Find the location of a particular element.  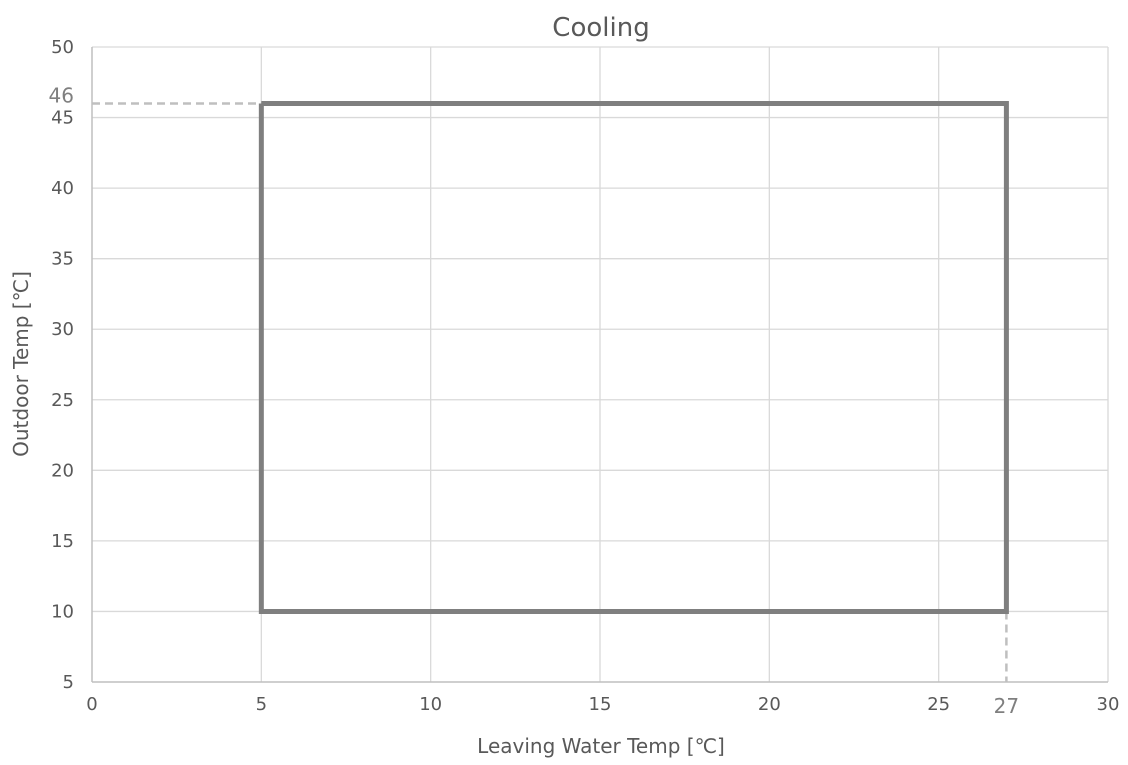

y-tick-label: 50 is located at coordinates (62, 47).